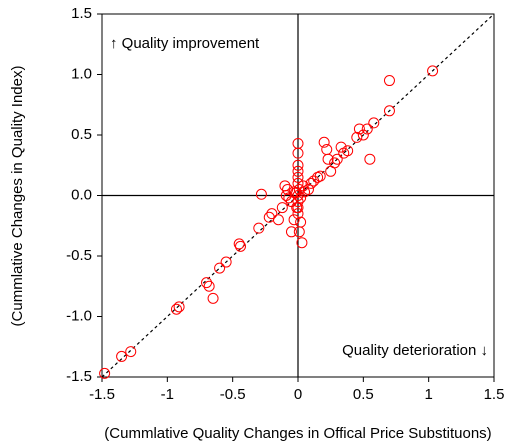 The width and height of the screenshot is (522, 447). Describe the element at coordinates (298, 394) in the screenshot. I see `x-tick-label: 0` at that location.